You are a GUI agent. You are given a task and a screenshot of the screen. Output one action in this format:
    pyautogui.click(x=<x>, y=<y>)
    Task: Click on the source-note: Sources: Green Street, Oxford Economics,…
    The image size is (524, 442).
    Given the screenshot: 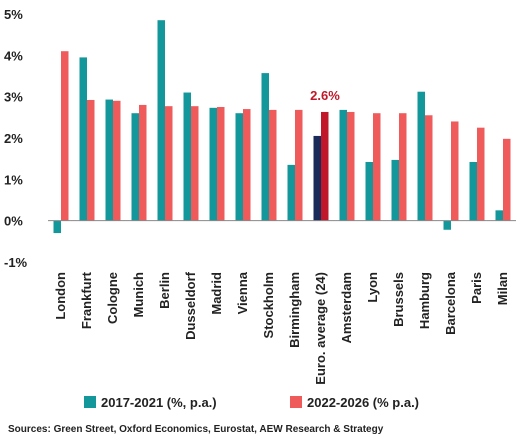 What is the action you would take?
    pyautogui.click(x=196, y=429)
    